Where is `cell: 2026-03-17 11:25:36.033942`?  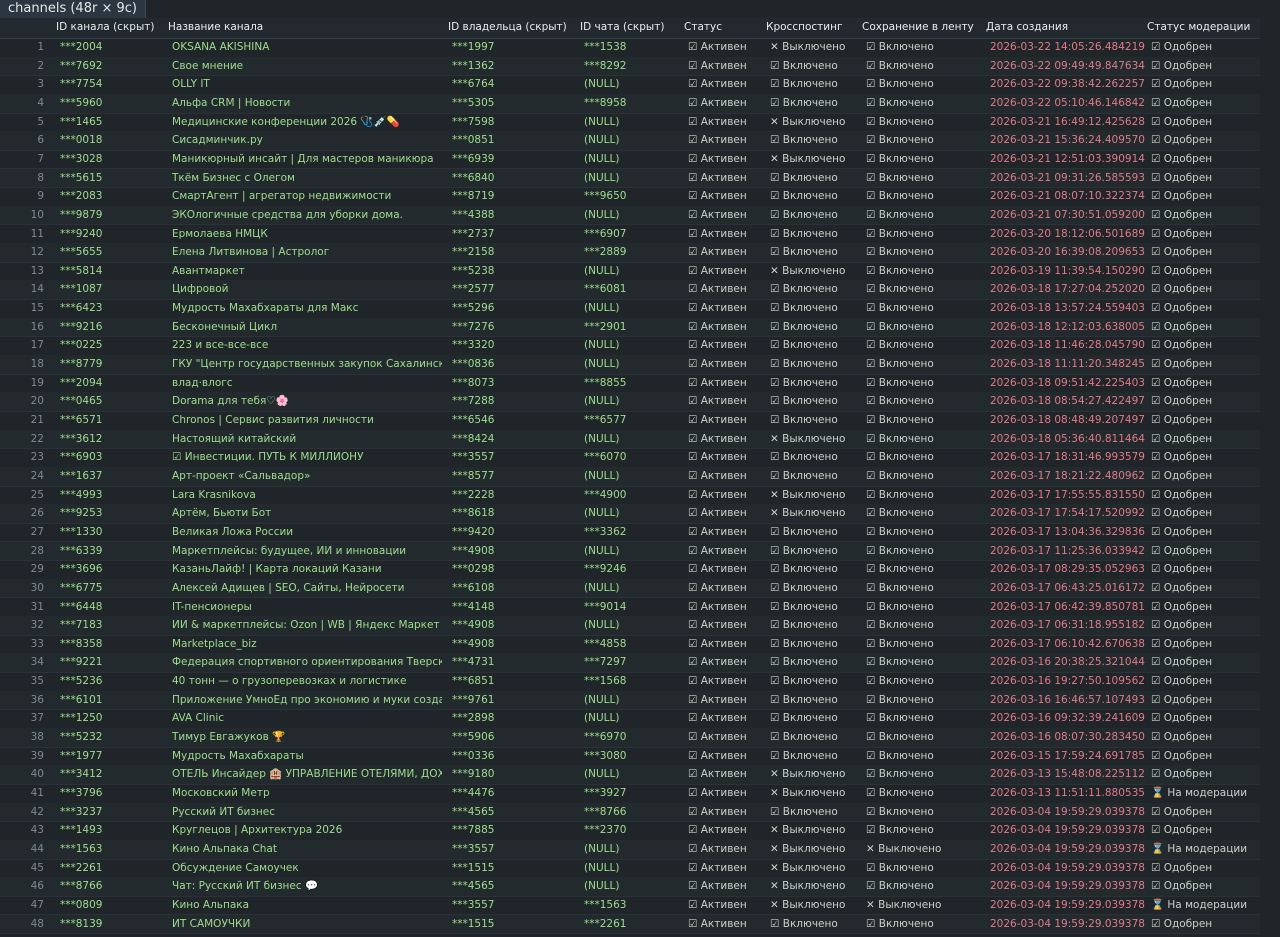
cell: 2026-03-17 11:25:36.033942 is located at coordinates (1067, 550).